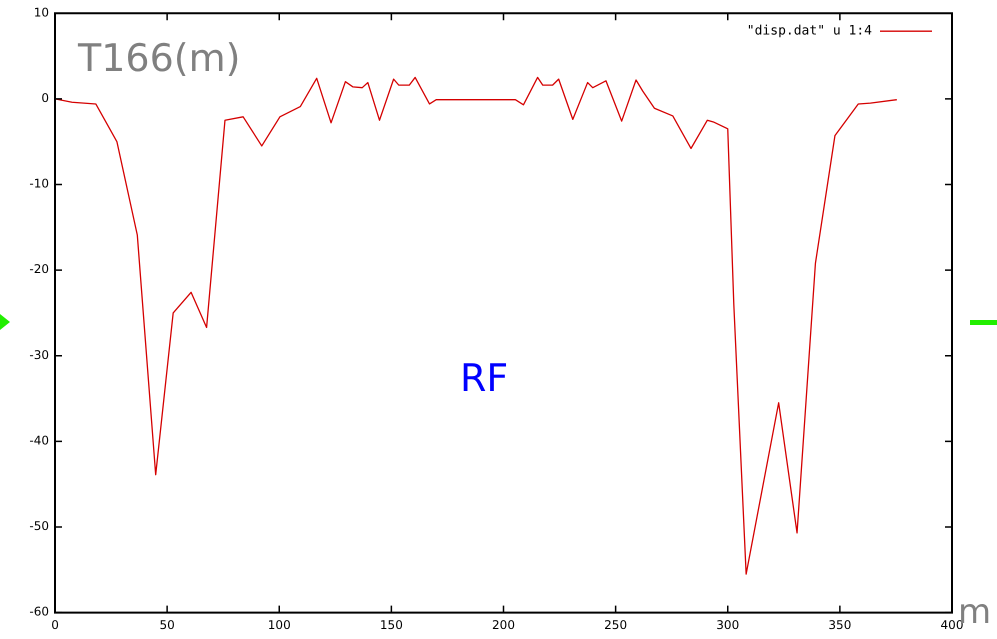 The height and width of the screenshot is (639, 997). What do you see at coordinates (41, 12) in the screenshot?
I see `y-tick-label: 10` at bounding box center [41, 12].